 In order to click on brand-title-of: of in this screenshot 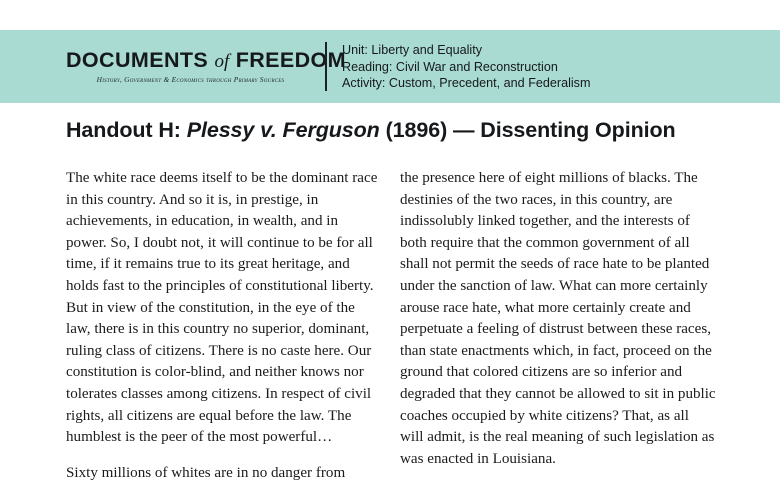, I will do `click(222, 62)`.